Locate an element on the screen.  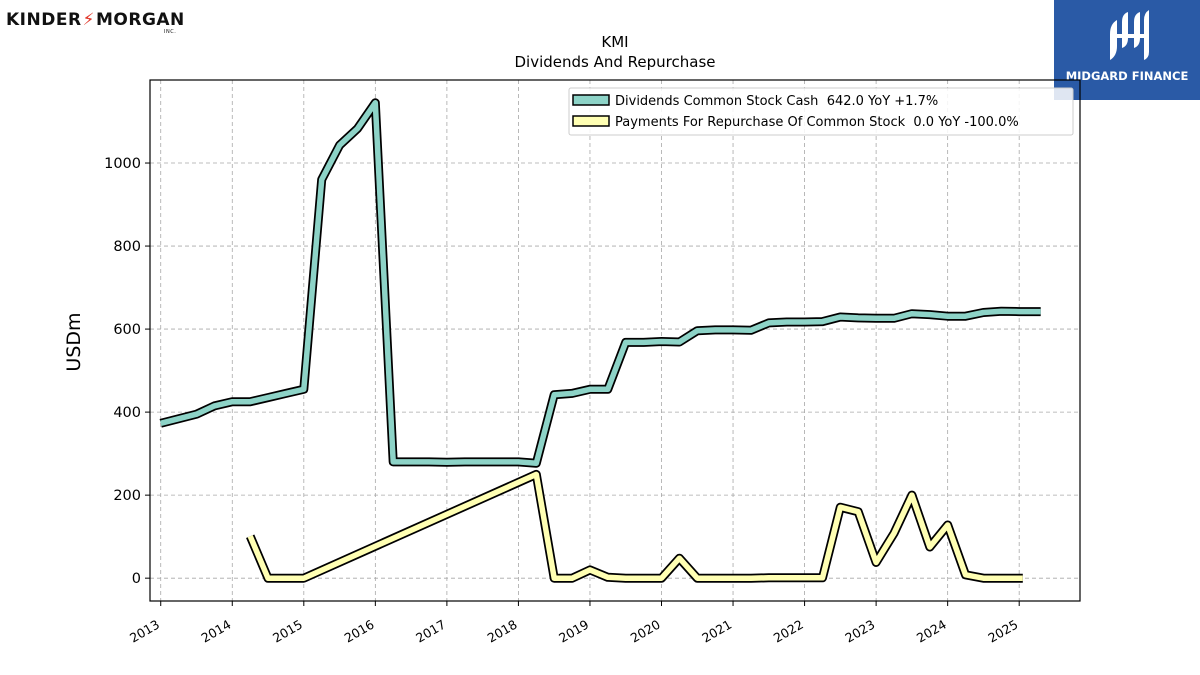
x-tick-label: 2023 is located at coordinates (859, 631).